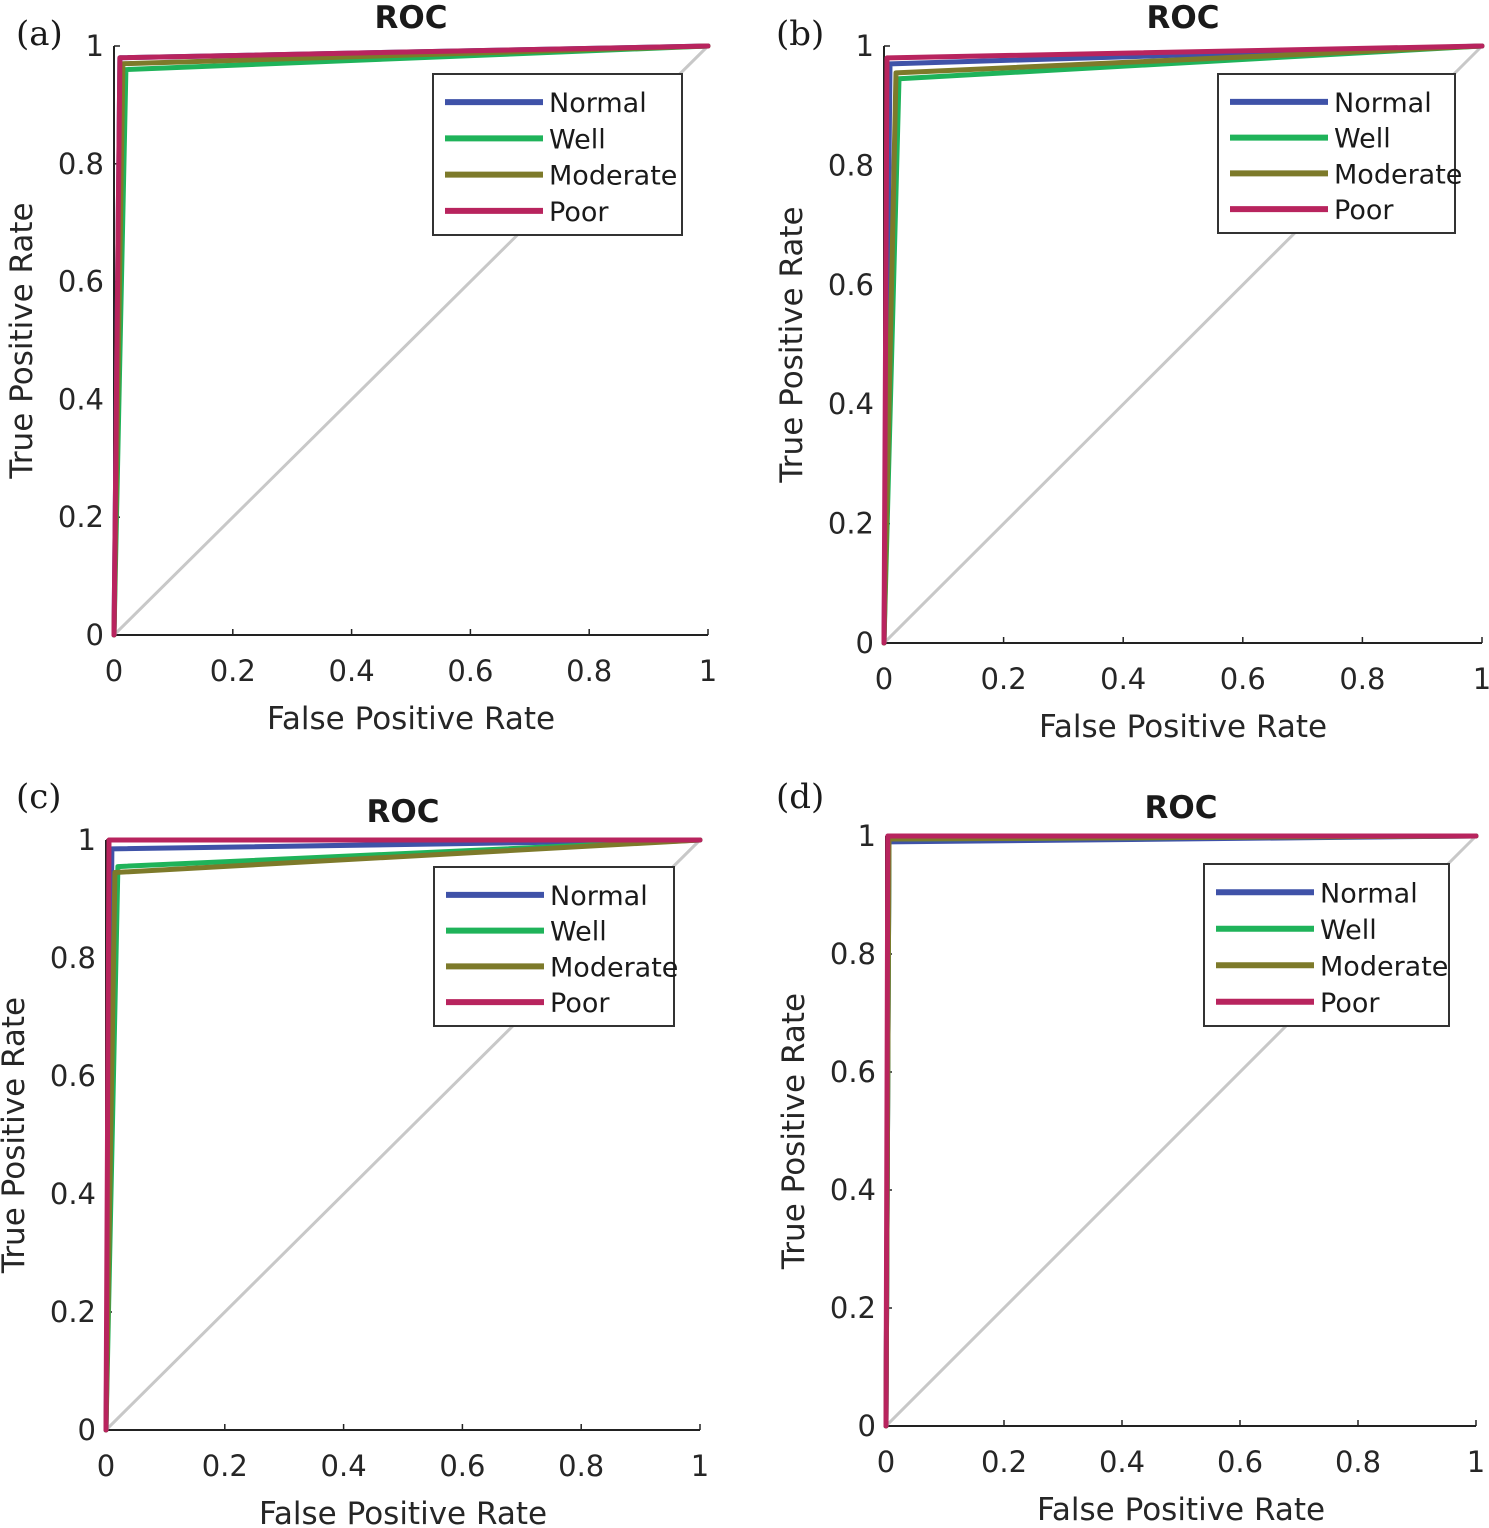 The image size is (1489, 1528). What do you see at coordinates (39, 797) in the screenshot?
I see `panel-label: (c)` at bounding box center [39, 797].